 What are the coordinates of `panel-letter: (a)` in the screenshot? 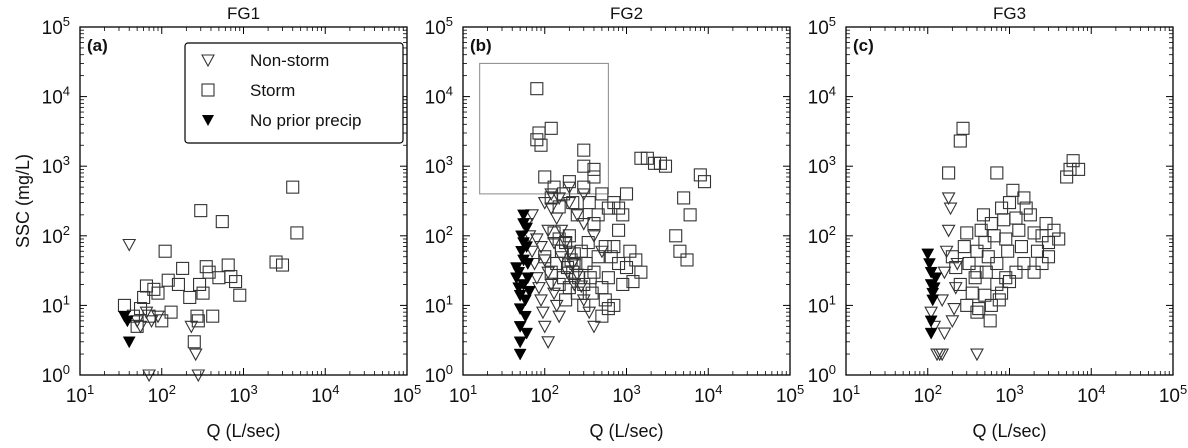 It's located at (97, 45).